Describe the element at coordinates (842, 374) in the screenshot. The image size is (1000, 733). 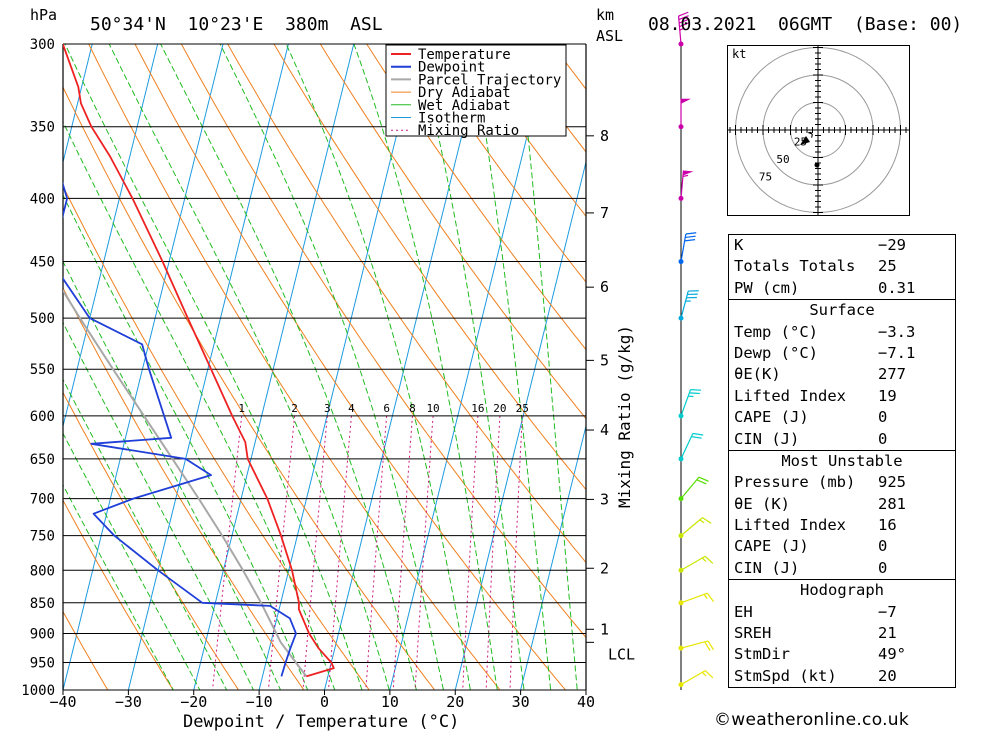
I see `index-row: θE(K) 277` at that location.